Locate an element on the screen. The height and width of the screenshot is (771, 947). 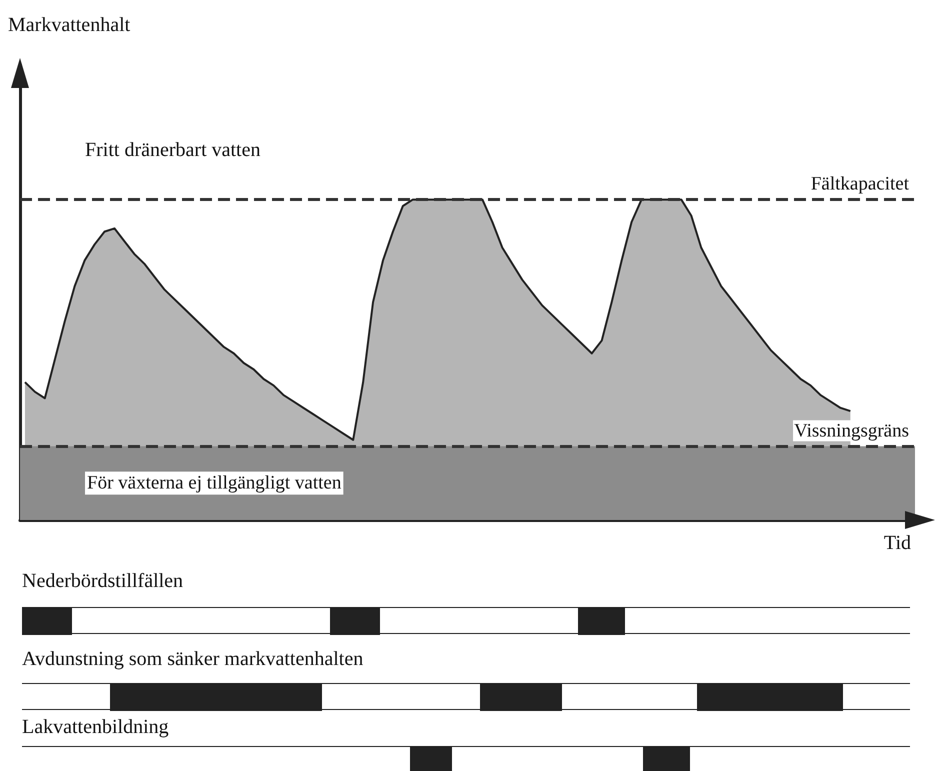
text: Fritt dränerbart vatten is located at coordinates (172, 150).